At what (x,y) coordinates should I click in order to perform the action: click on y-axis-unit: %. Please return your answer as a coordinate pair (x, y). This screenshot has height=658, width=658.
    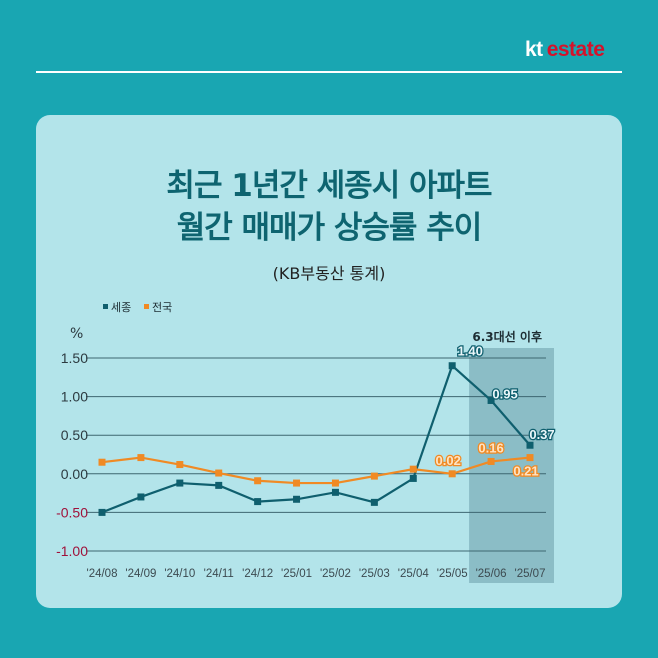
    Looking at the image, I should click on (76, 334).